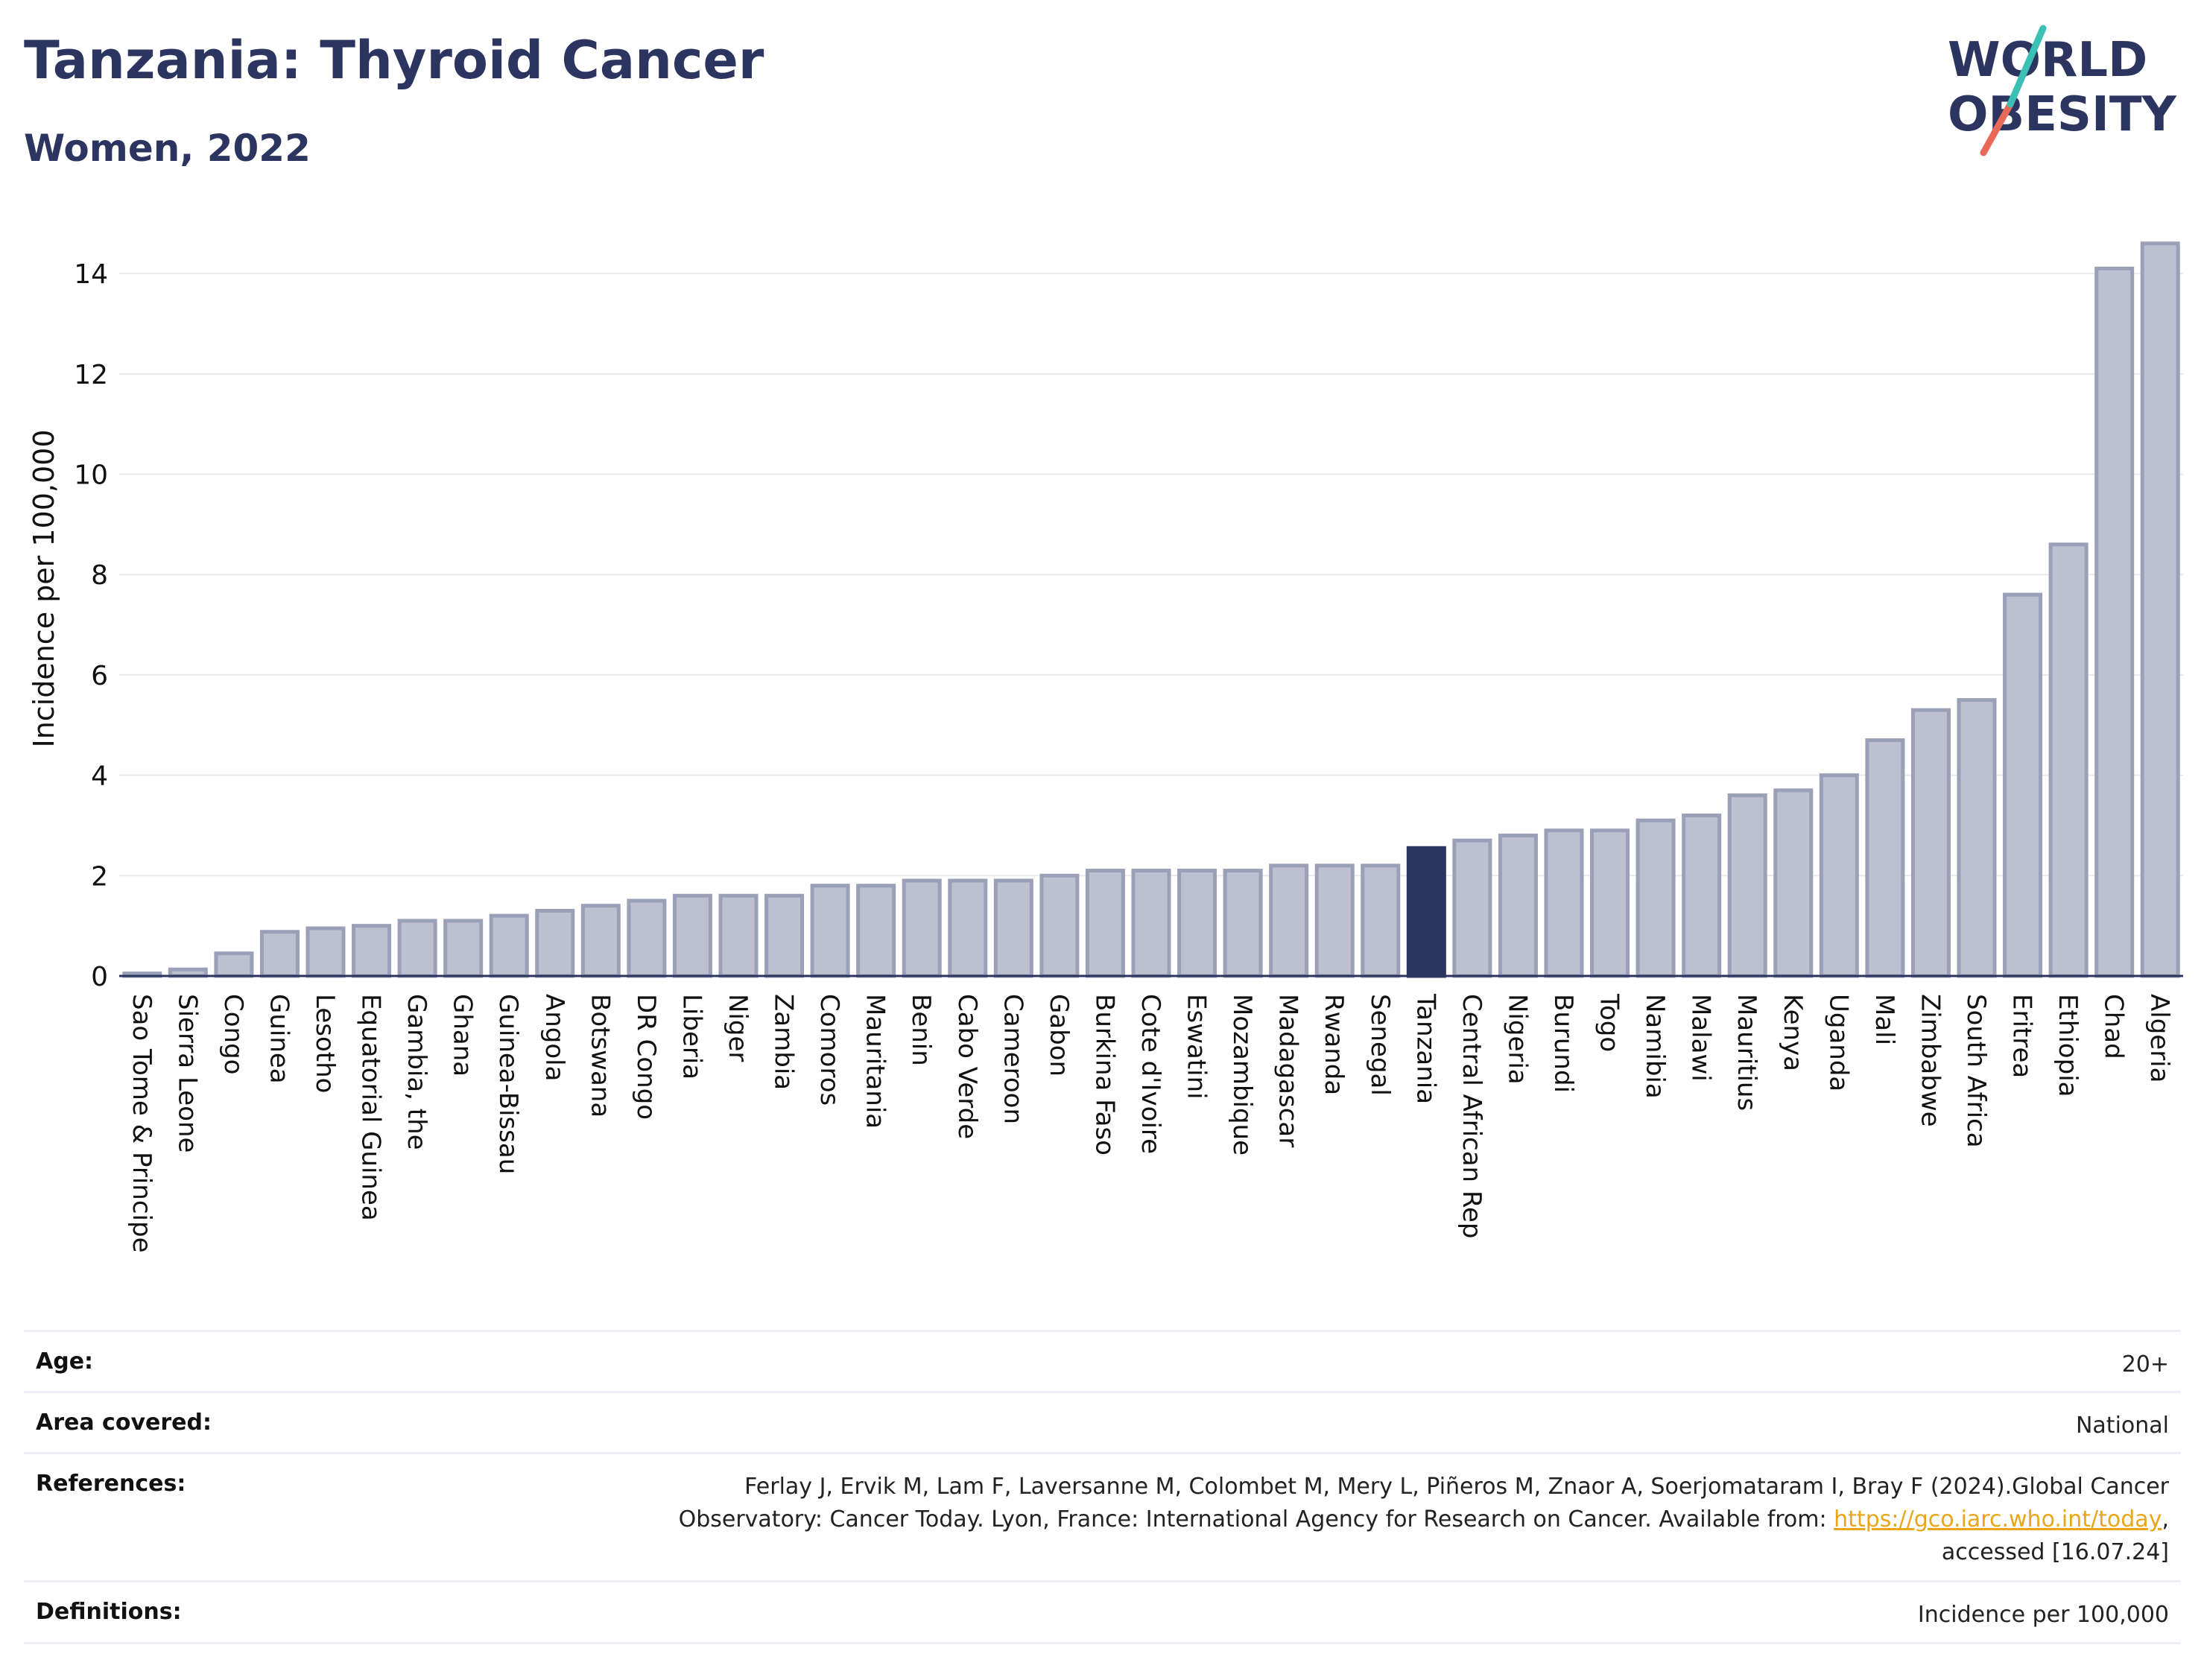  I want to click on area-label: Area covered:, so click(124, 1423).